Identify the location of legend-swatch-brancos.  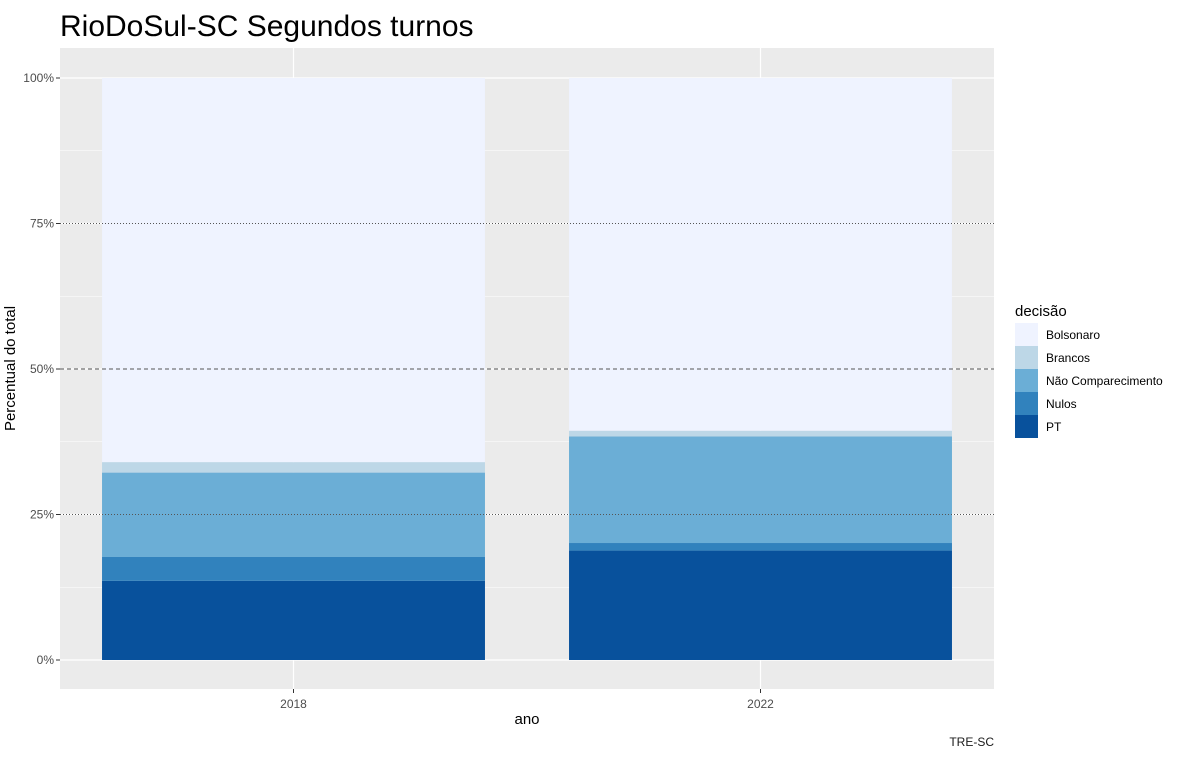
(1026, 357).